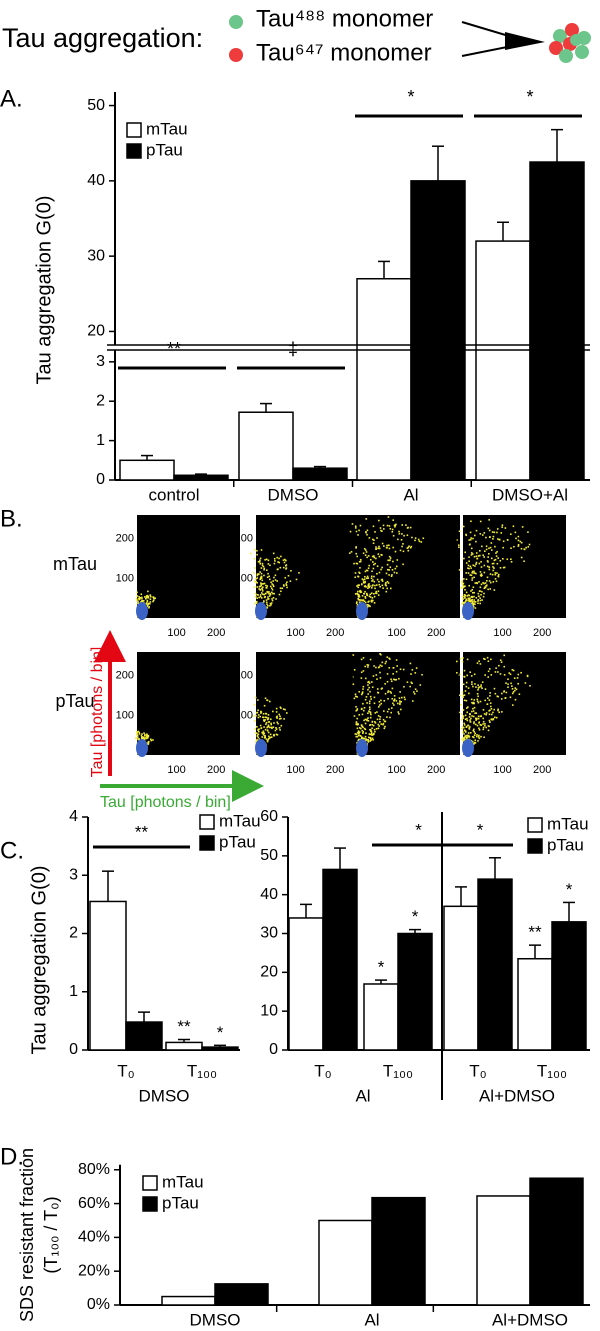 The height and width of the screenshot is (1331, 600). Describe the element at coordinates (98, 1304) in the screenshot. I see `y-tick-label: 0%` at that location.